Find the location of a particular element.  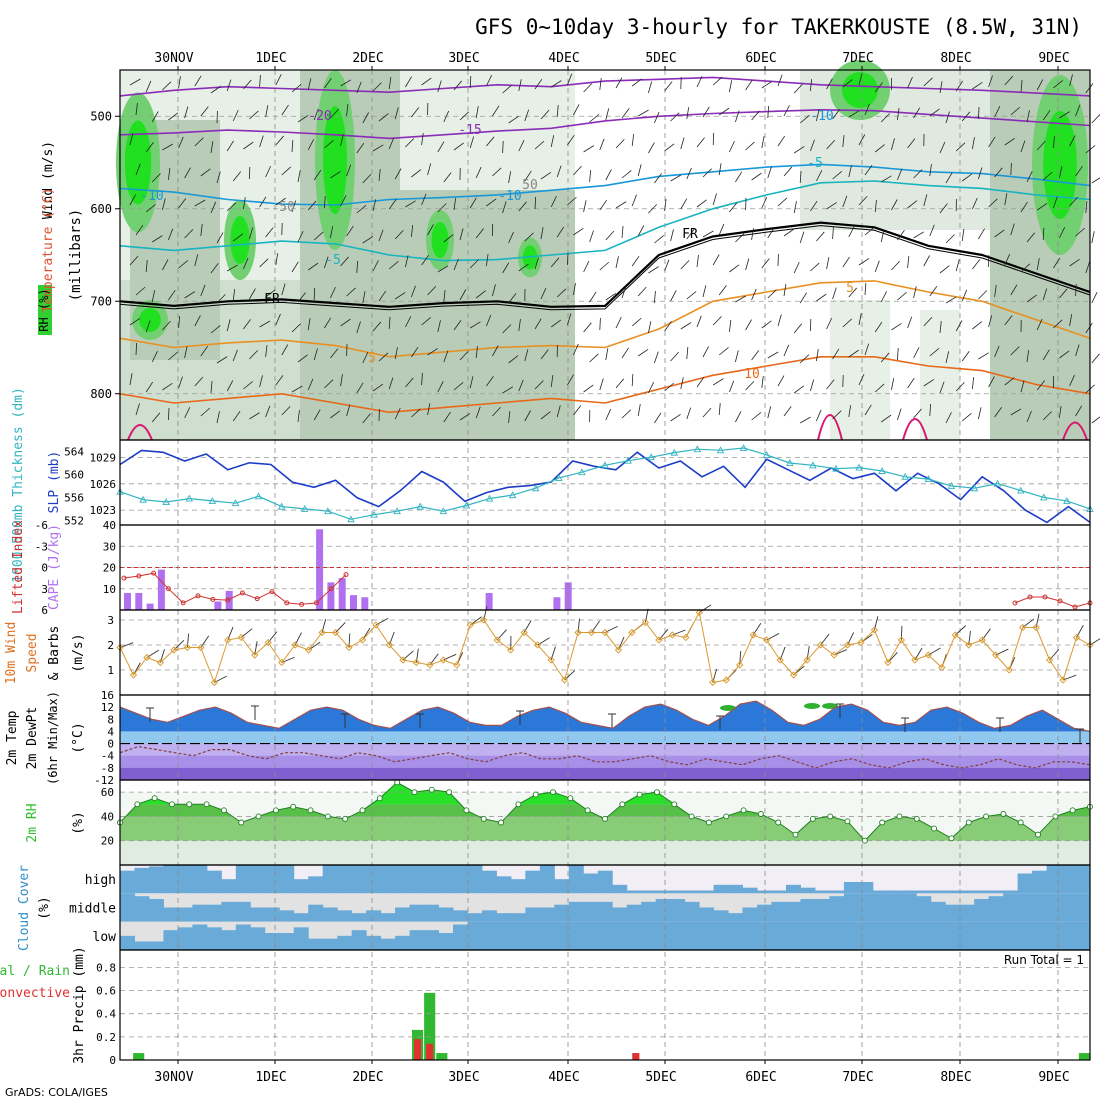

date-label-bottom-2: 2DEC is located at coordinates (367, 1077).